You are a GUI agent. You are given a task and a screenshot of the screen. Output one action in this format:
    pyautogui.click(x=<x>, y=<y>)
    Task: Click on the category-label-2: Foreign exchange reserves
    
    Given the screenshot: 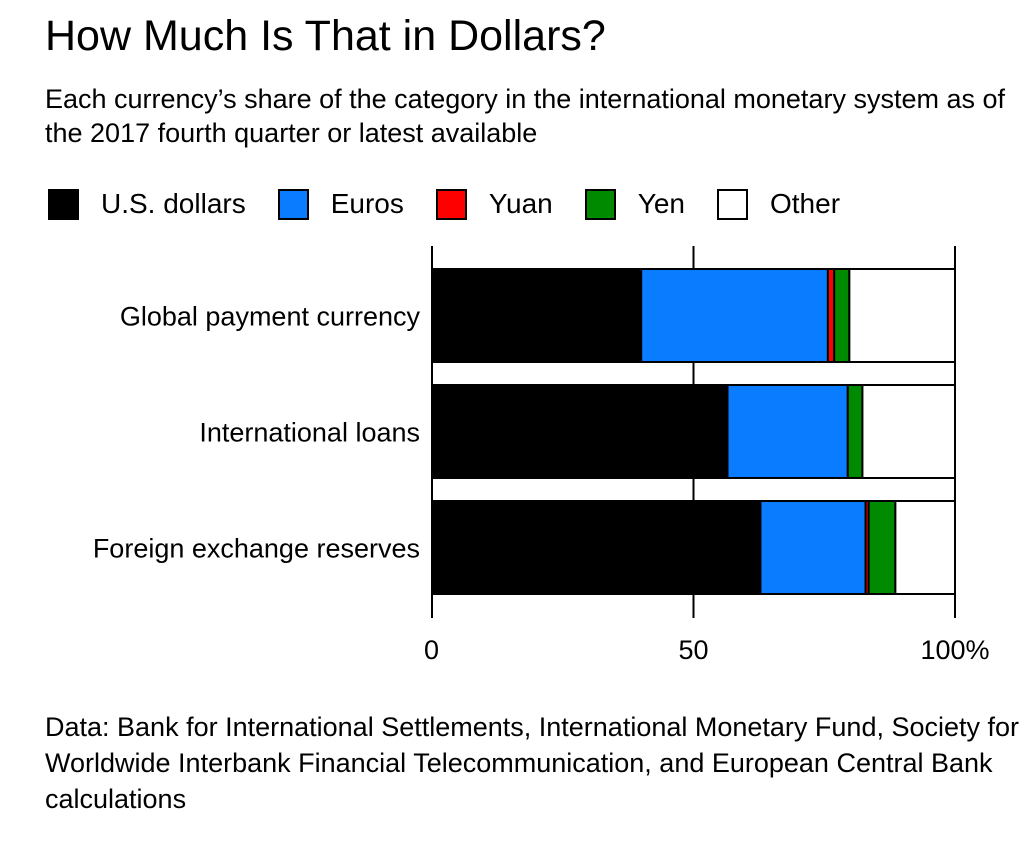 What is the action you would take?
    pyautogui.click(x=256, y=549)
    